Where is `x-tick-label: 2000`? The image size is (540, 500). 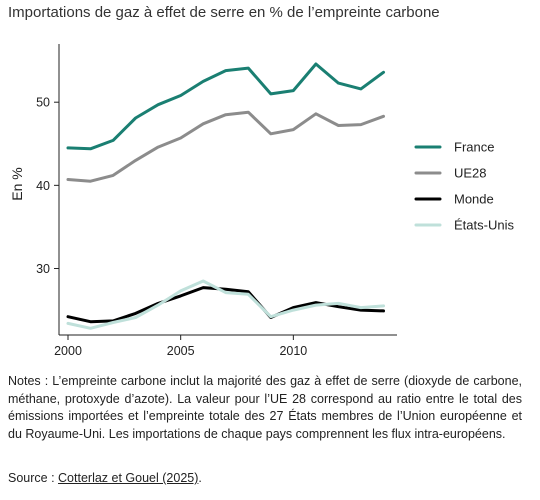 x-tick-label: 2000 is located at coordinates (68, 351).